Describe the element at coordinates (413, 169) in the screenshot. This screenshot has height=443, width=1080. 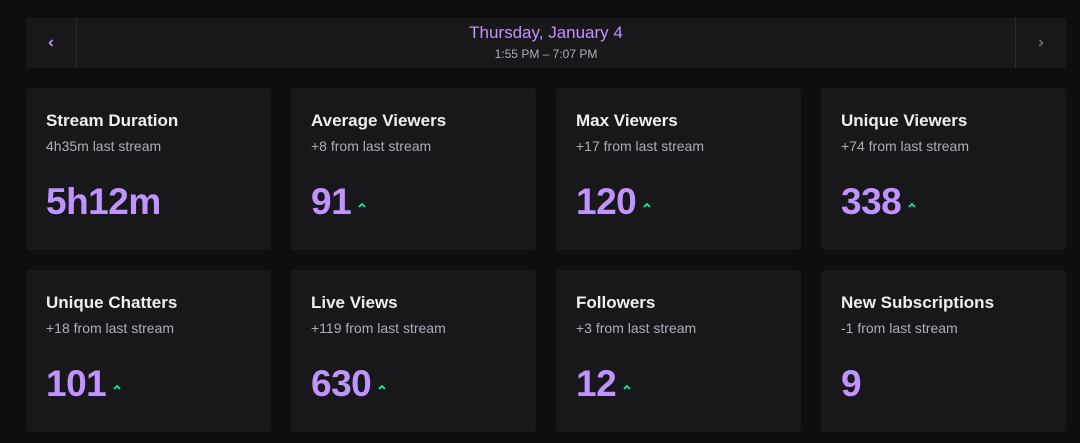
I see `stat-card-average-viewers: Average Viewers +8 from last stream 91` at that location.